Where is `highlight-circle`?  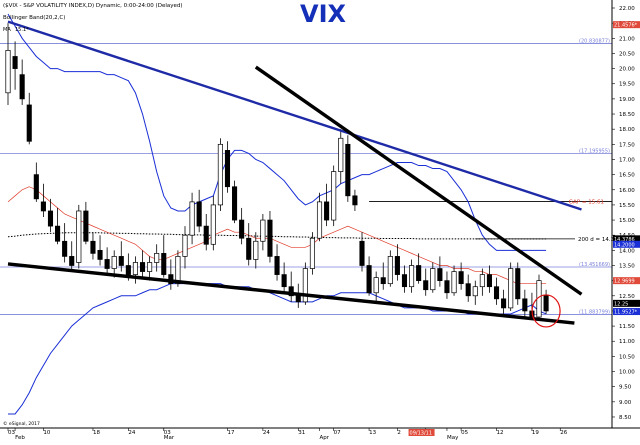
highlight-circle is located at coordinates (546, 311).